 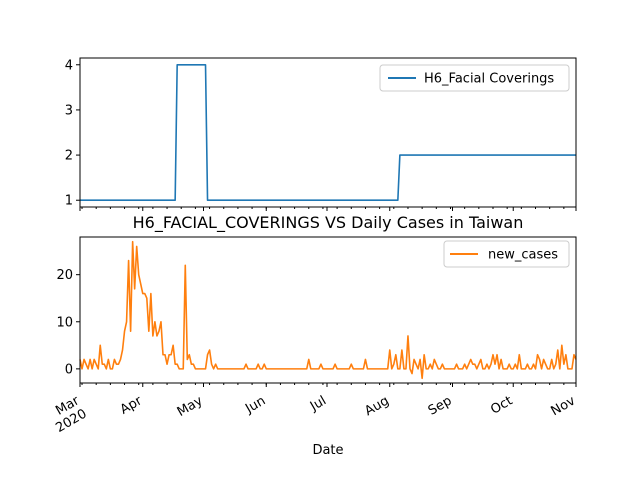 I want to click on bottom-x-tick-label-line: Jul, so click(x=318, y=403).